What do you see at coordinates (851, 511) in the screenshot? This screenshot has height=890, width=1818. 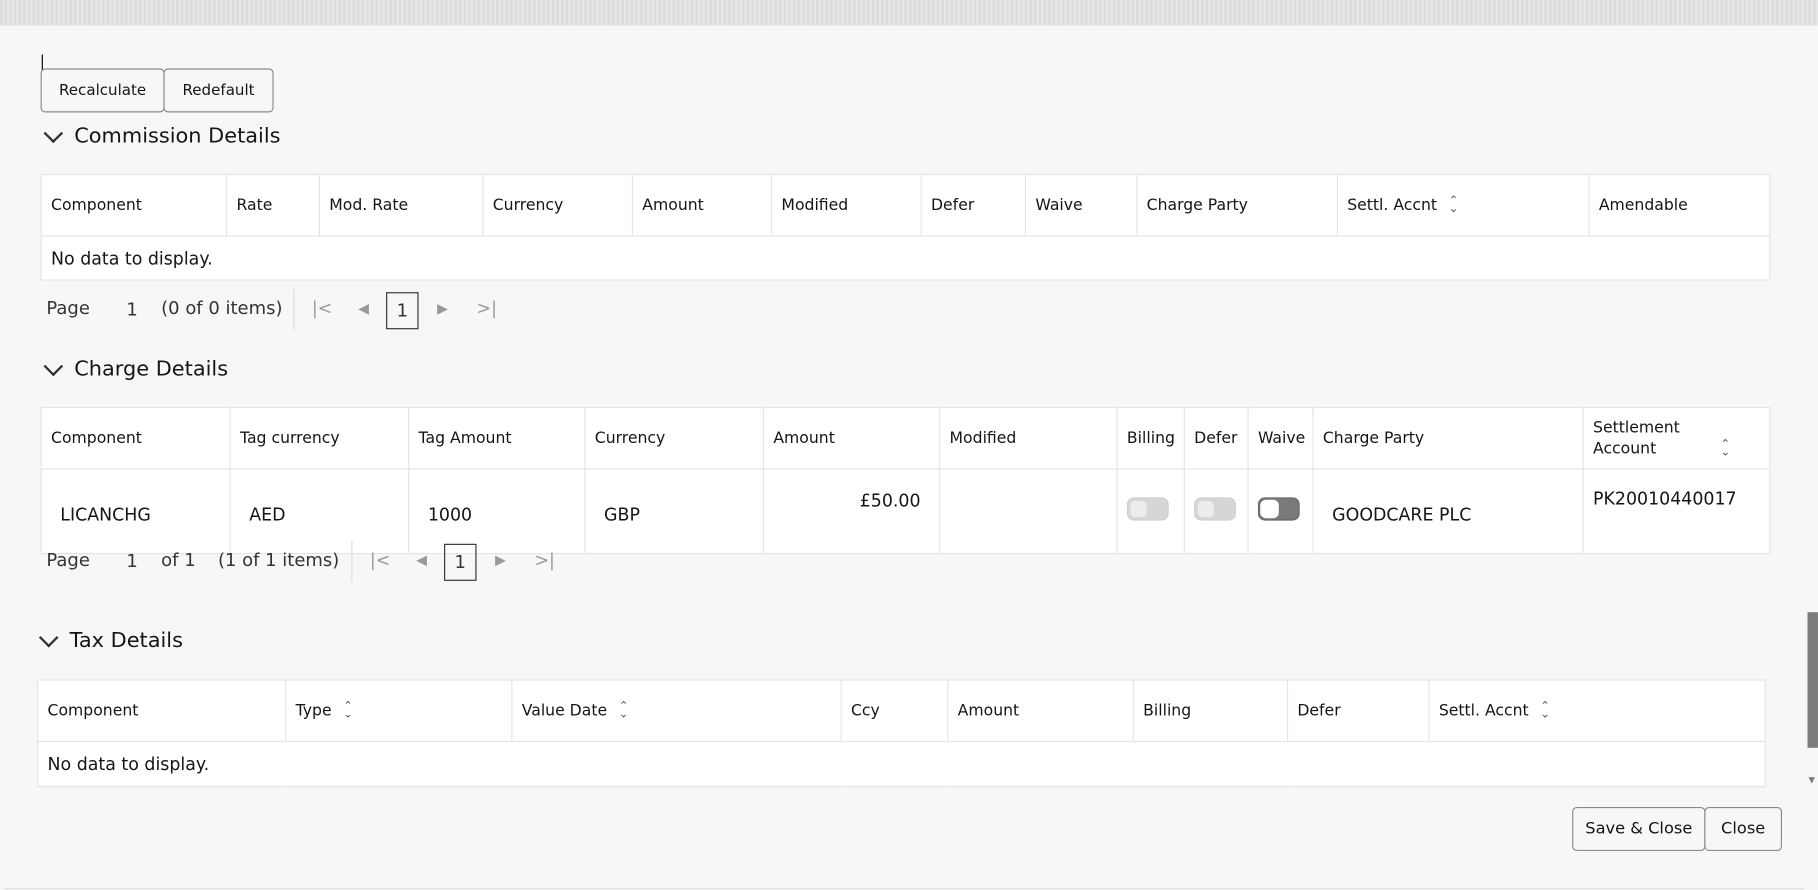 I see `cell-amount: £50.00` at bounding box center [851, 511].